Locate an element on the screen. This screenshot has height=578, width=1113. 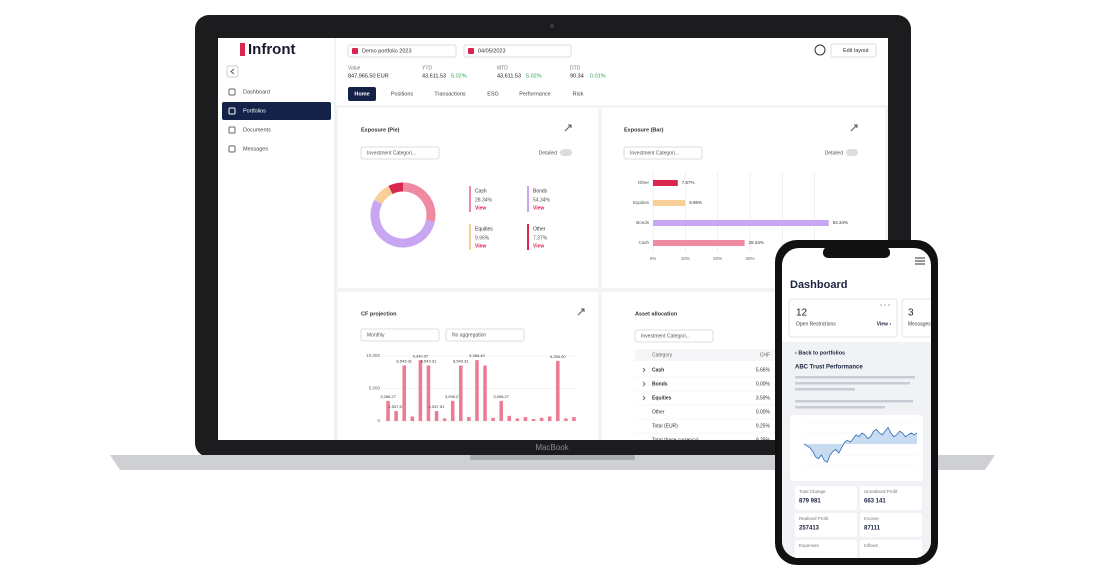
legend-value: 7.37% is located at coordinates (540, 238).